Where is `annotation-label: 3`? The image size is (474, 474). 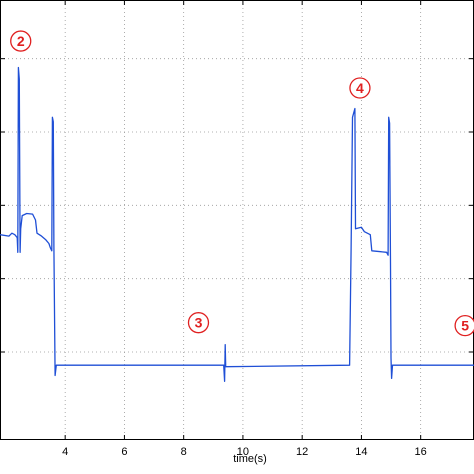 annotation-label: 3 is located at coordinates (199, 323).